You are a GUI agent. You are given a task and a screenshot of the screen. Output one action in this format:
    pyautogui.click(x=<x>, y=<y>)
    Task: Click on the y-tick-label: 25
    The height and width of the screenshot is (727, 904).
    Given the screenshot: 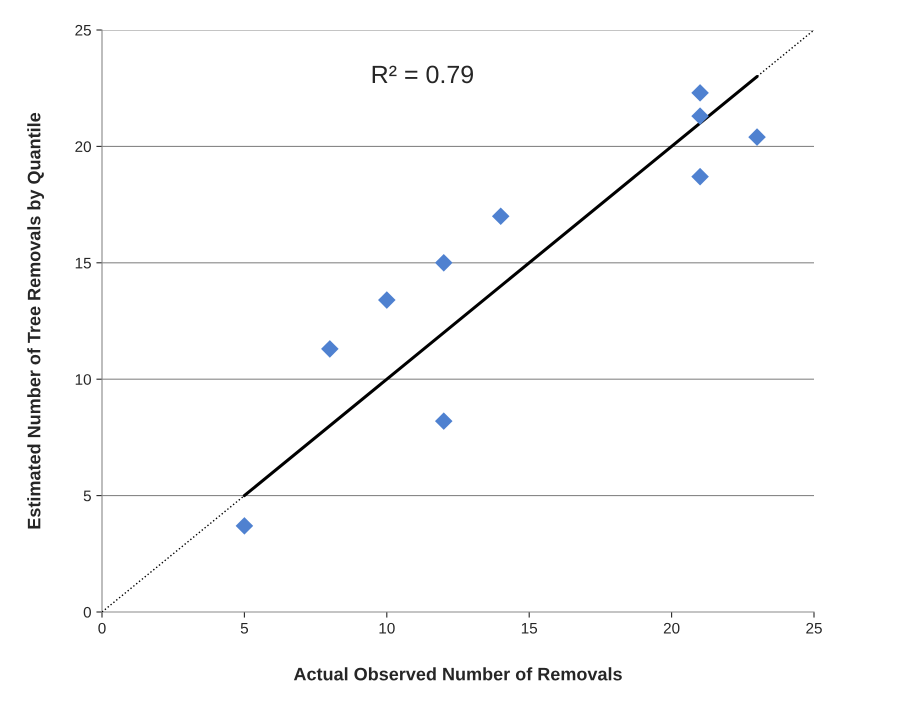 What is the action you would take?
    pyautogui.click(x=83, y=30)
    